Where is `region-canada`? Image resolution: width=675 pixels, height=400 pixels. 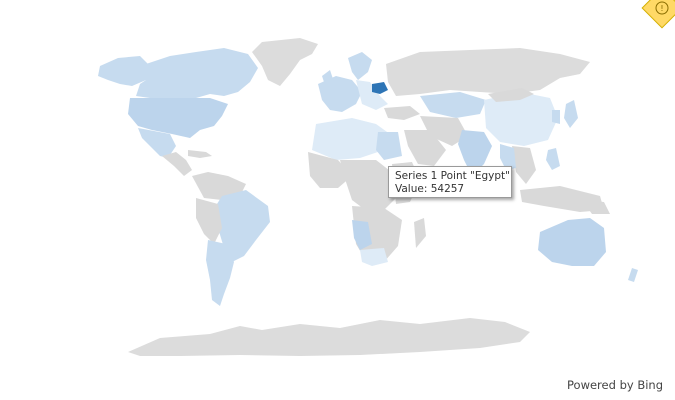
region-canada is located at coordinates (197, 73).